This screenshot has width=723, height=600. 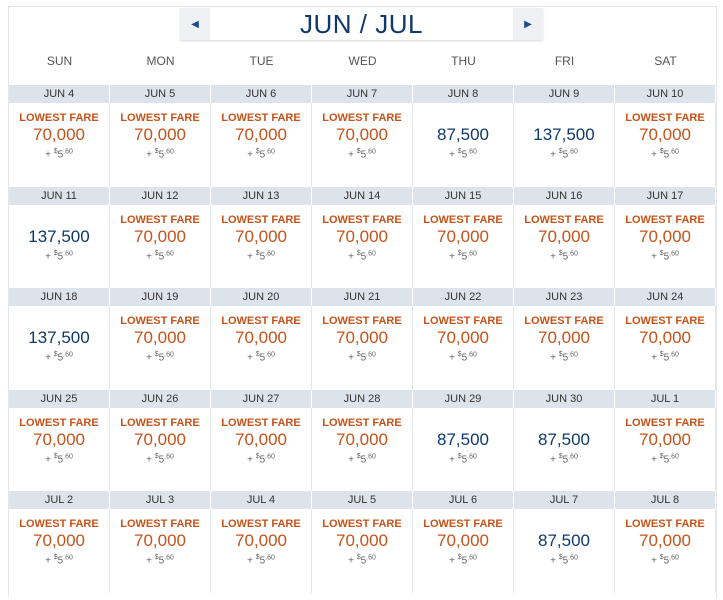 I want to click on prev-month-button: ◀, so click(x=195, y=24).